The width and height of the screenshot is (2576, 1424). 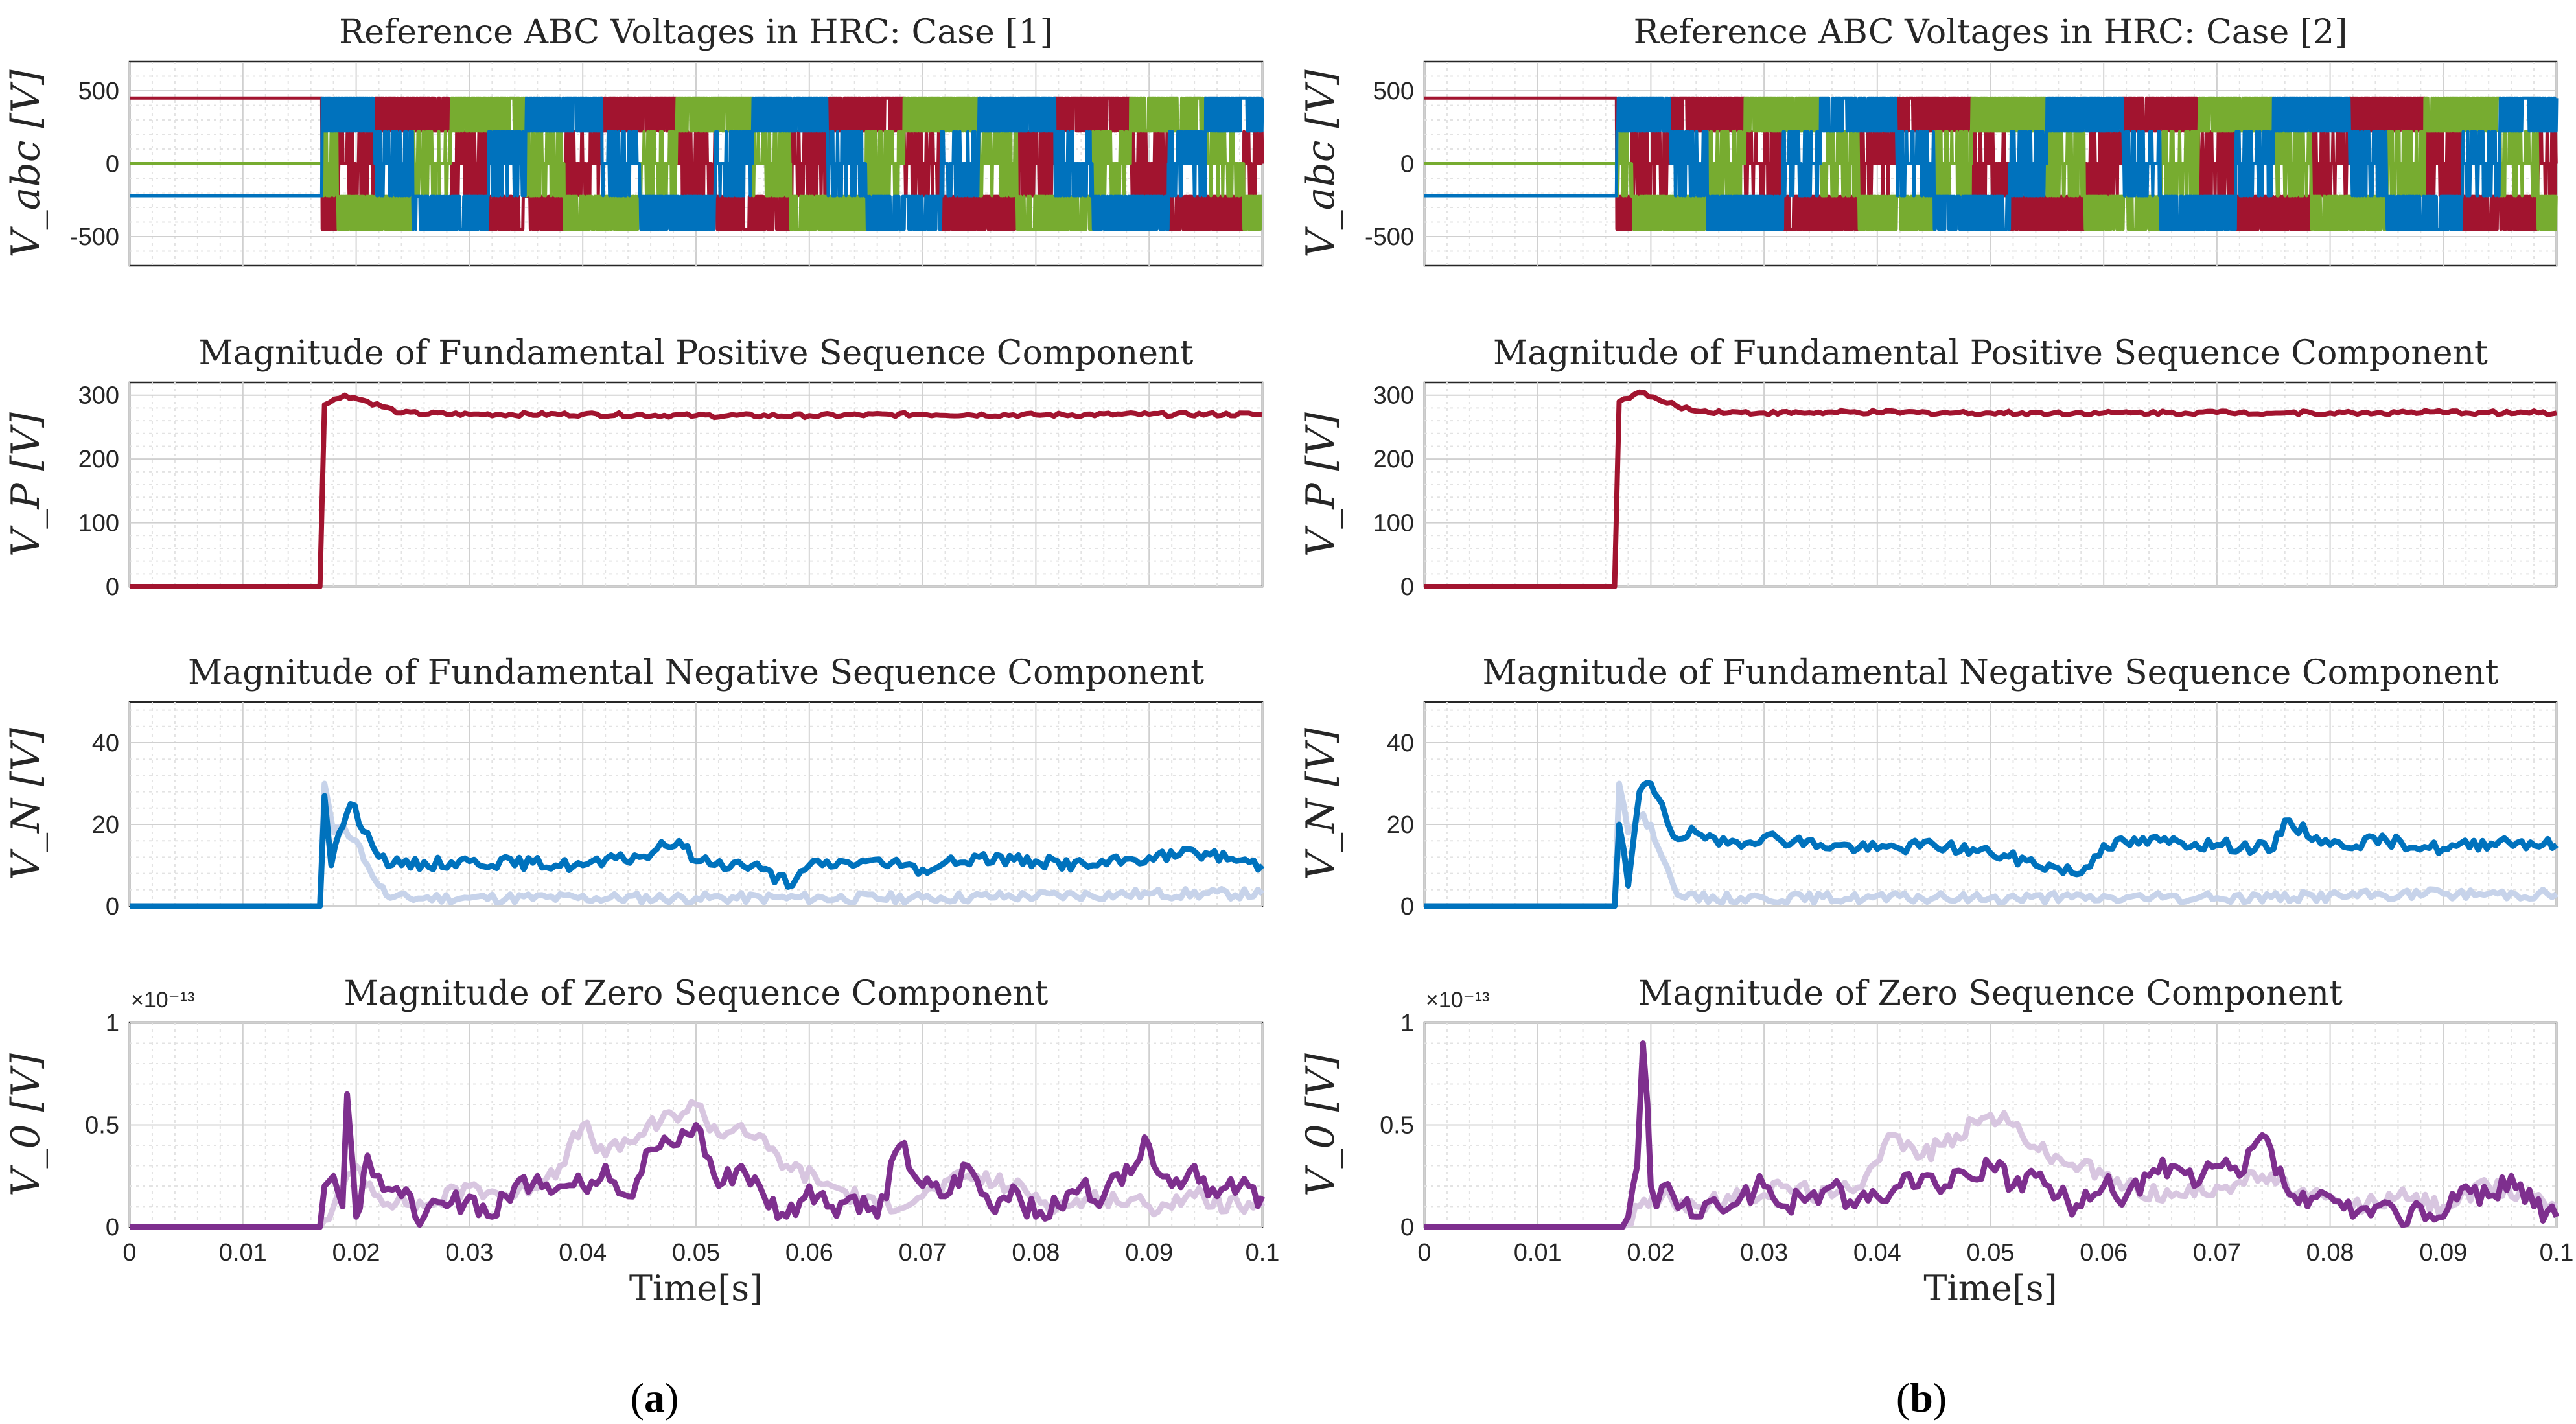 I want to click on chart-title: Reference ABC Voltages in HRC: Case [1], so click(x=696, y=32).